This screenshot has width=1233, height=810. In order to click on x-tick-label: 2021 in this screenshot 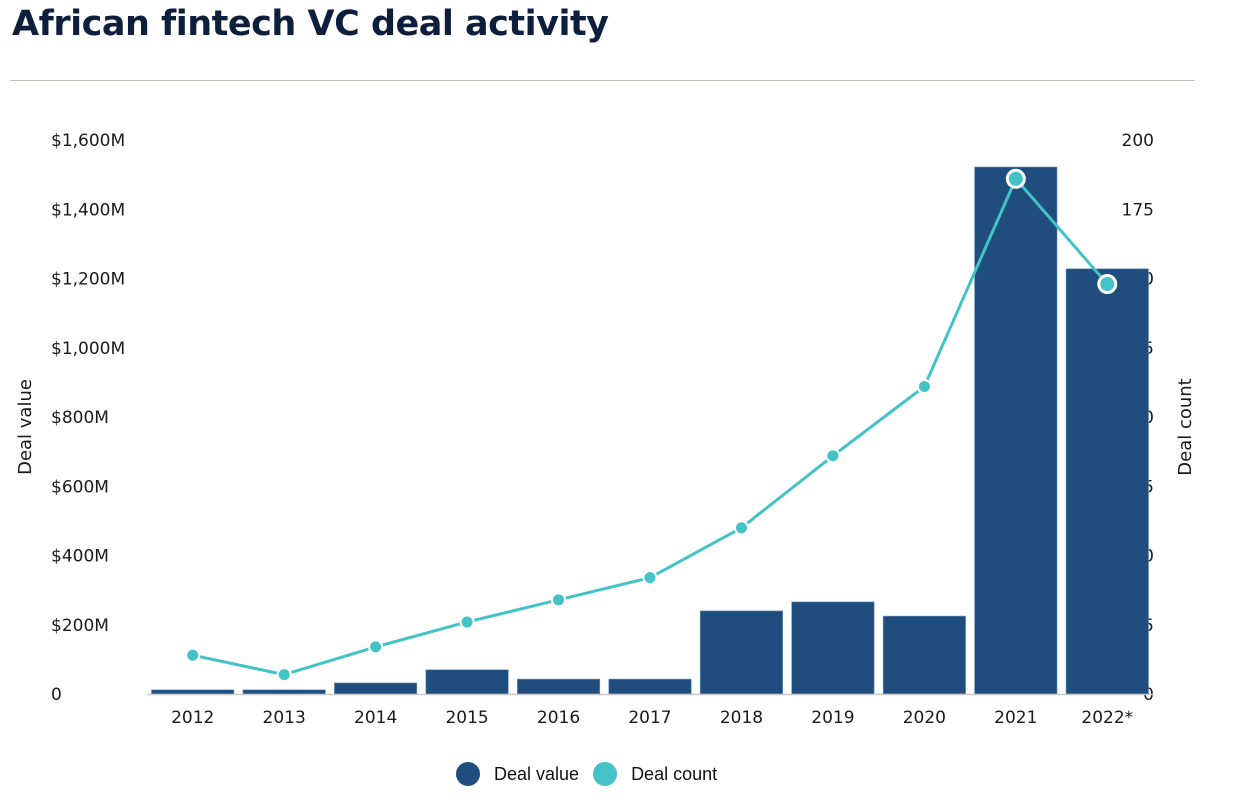, I will do `click(1015, 718)`.